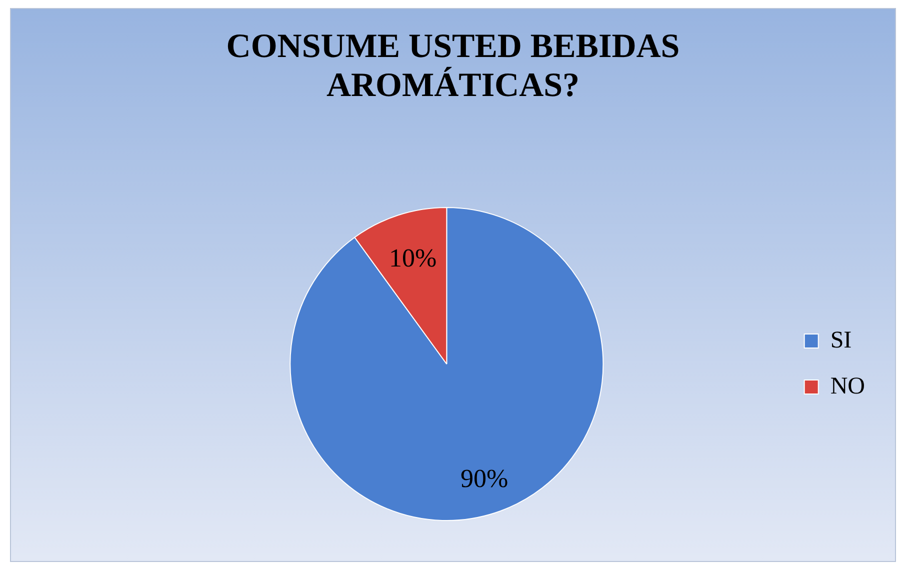 Image resolution: width=904 pixels, height=569 pixels. I want to click on legend-label: NO, so click(848, 386).